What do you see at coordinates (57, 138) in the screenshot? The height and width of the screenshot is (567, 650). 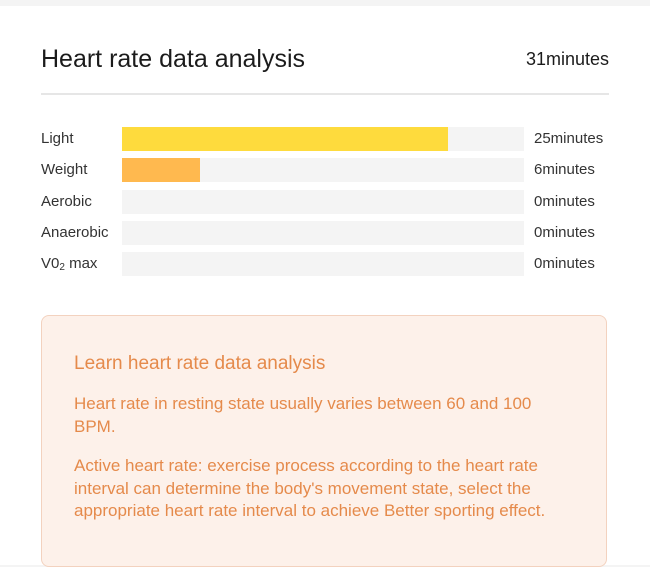 I see `zone-label: Light` at bounding box center [57, 138].